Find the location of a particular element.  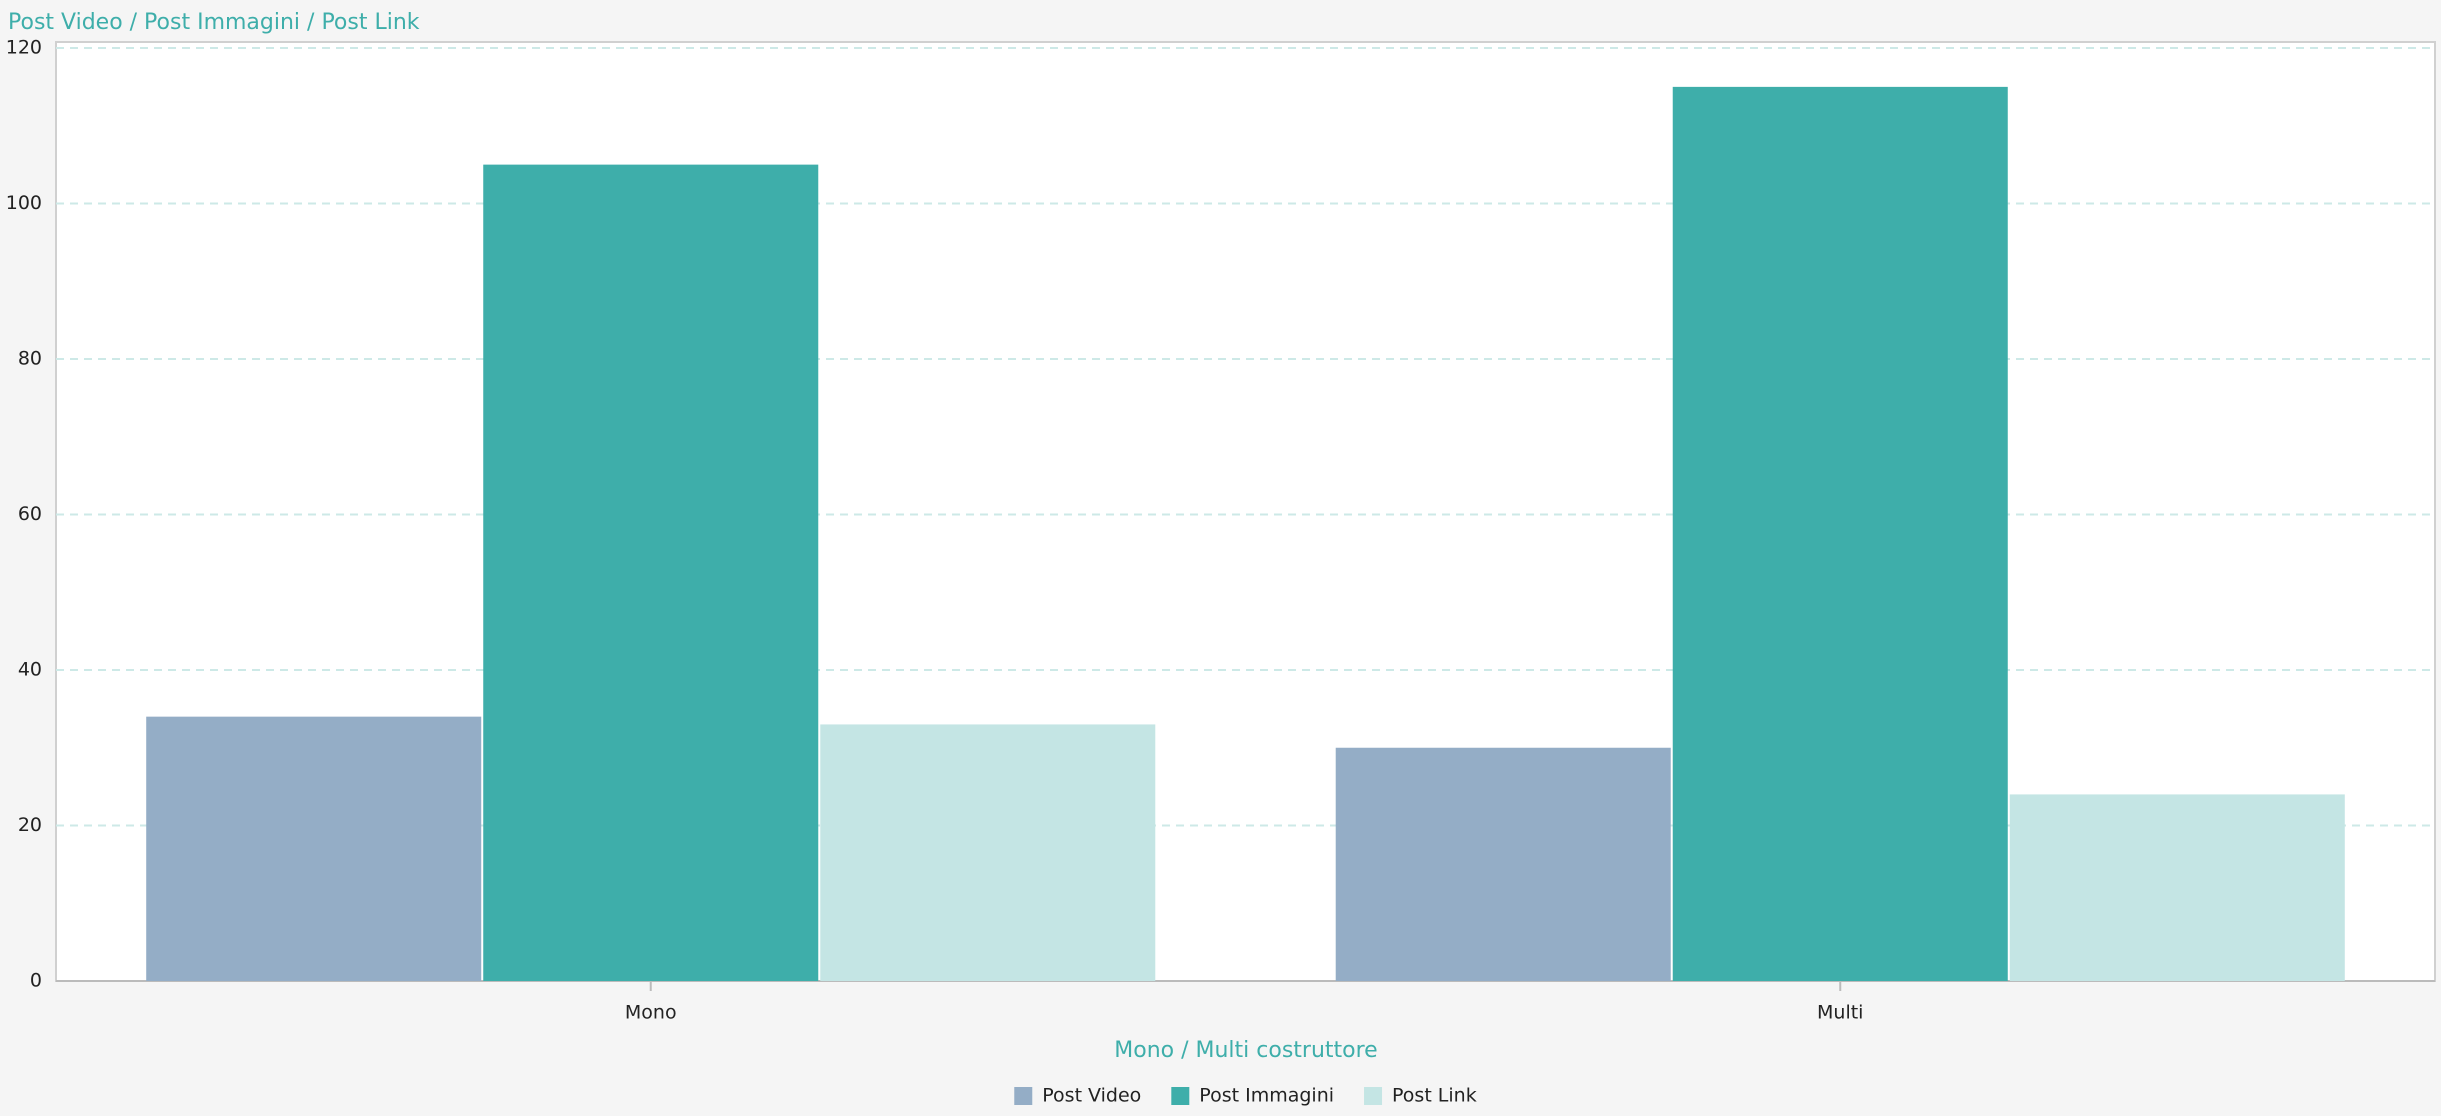

x-tick-label: Multi is located at coordinates (1840, 1013).